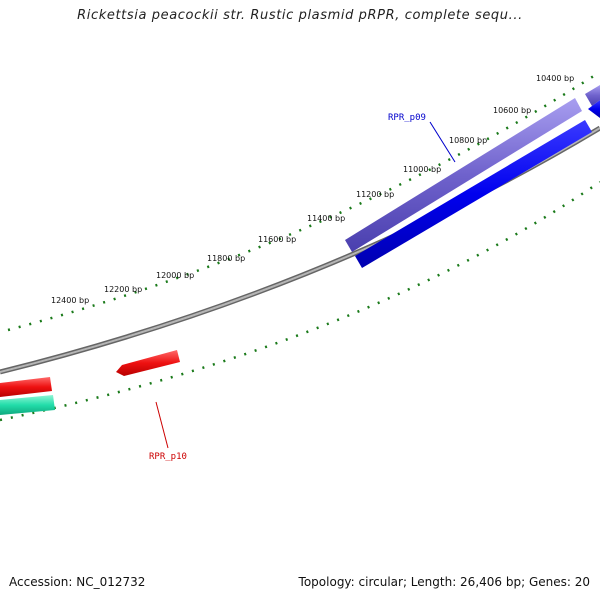 This screenshot has width=600, height=600. Describe the element at coordinates (168, 457) in the screenshot. I see `gene-label-rpr-p10: RPR_p10` at that location.